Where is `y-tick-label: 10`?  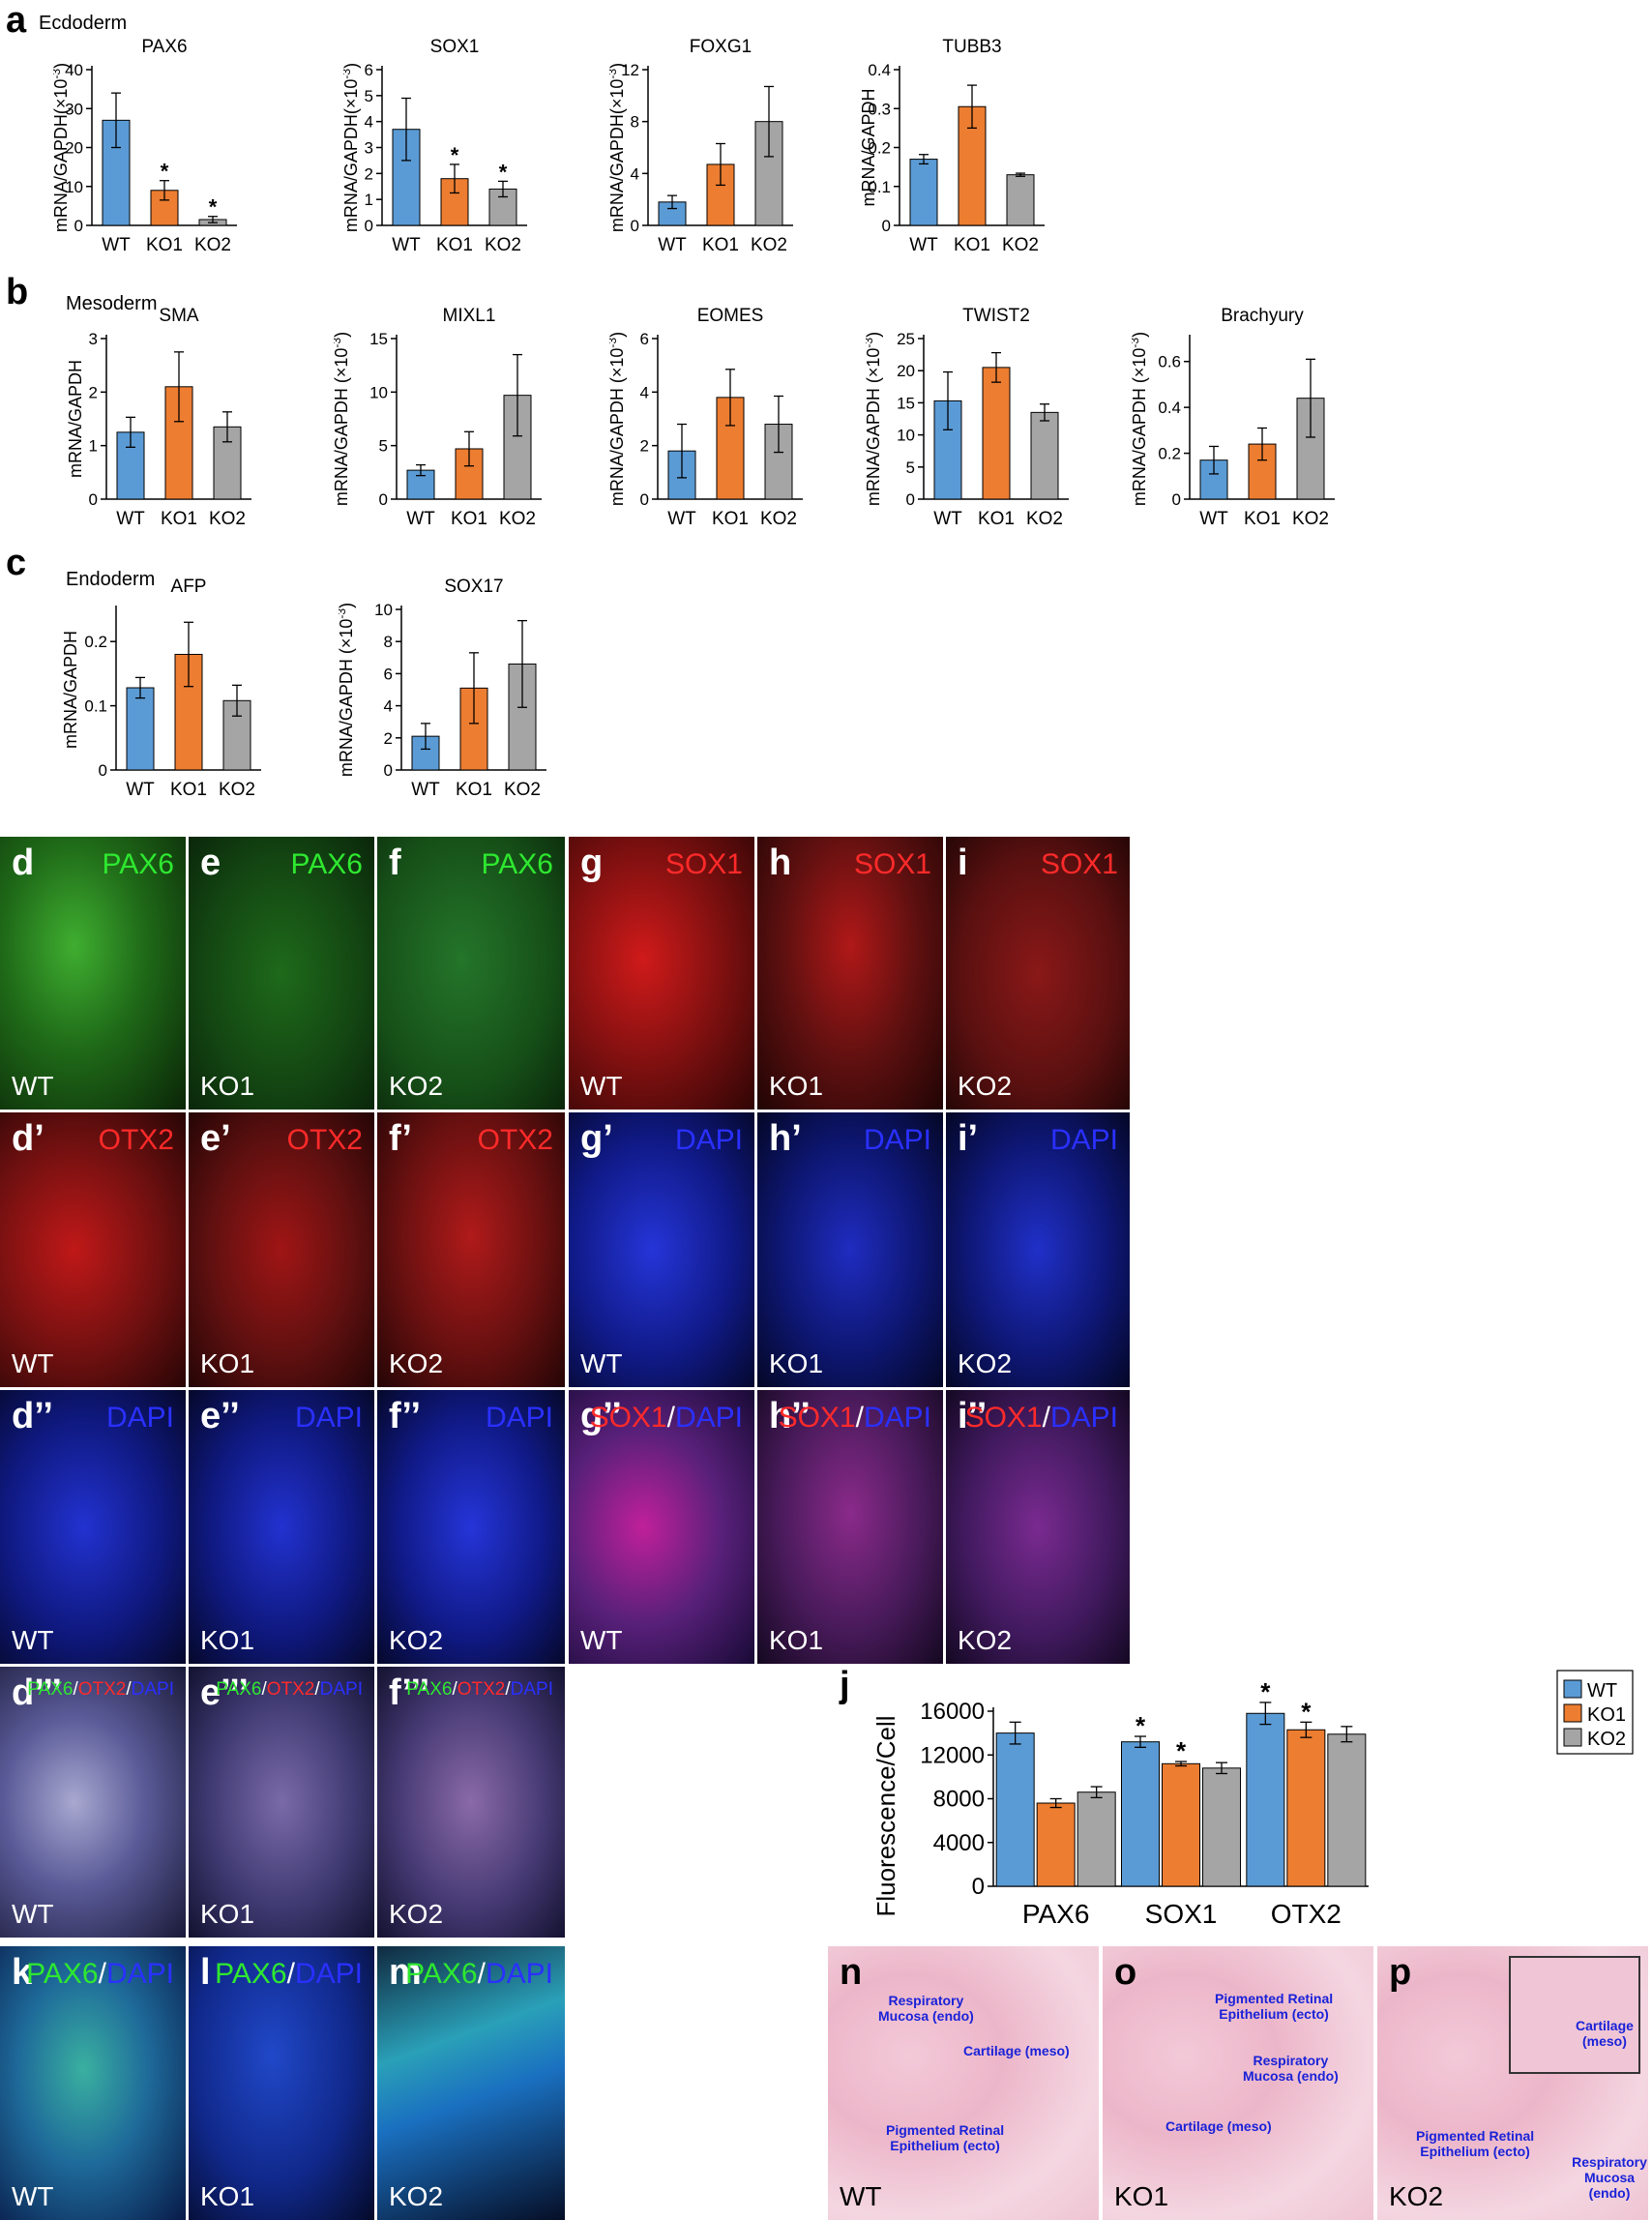
y-tick-label: 10 is located at coordinates (74, 187).